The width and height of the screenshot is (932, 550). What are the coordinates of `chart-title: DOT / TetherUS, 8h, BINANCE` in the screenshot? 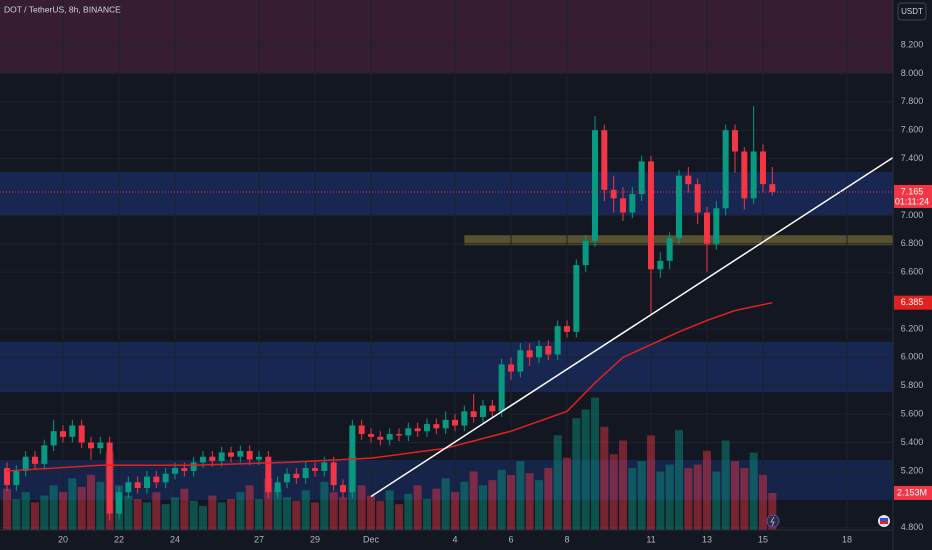 It's located at (62, 9).